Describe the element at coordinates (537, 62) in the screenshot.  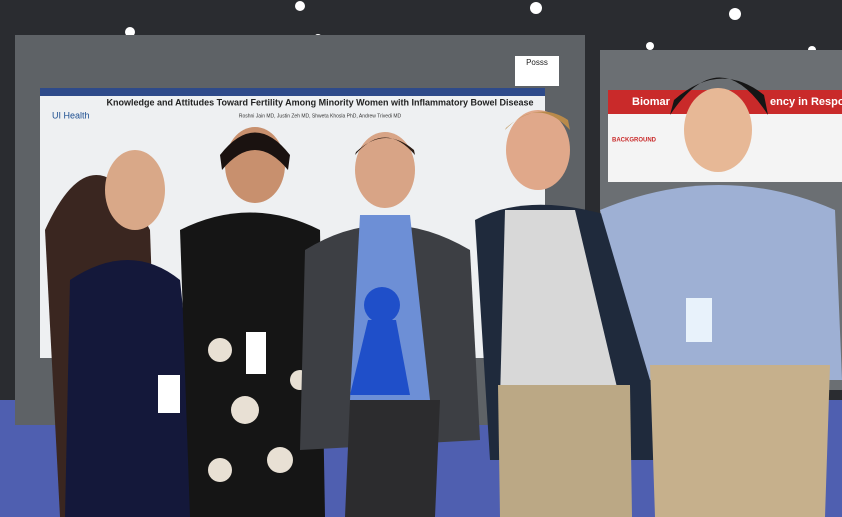
I see `sign-text: Posss` at that location.